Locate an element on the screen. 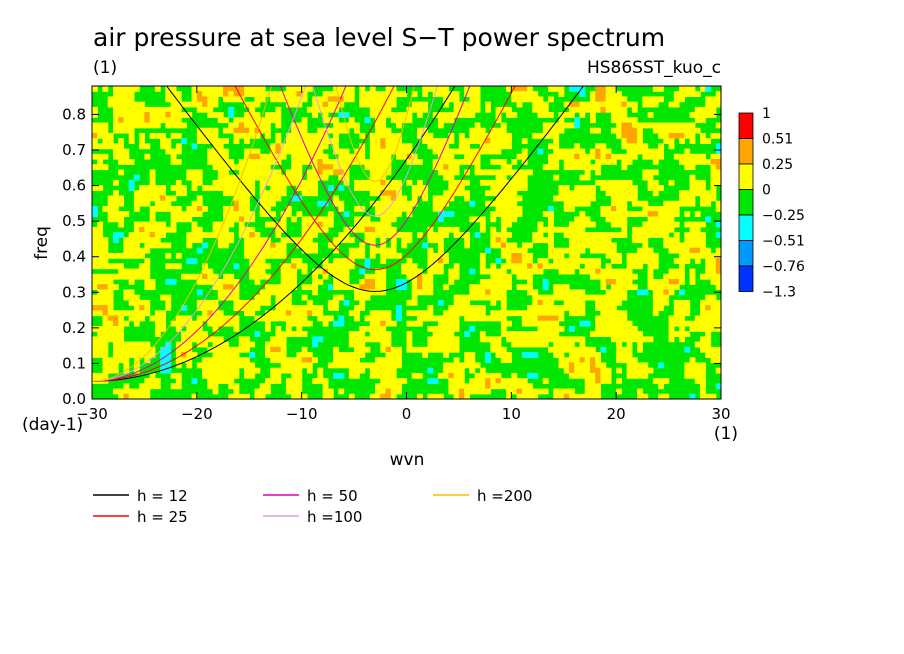 This screenshot has width=904, height=654. x-tick-label: −20 is located at coordinates (197, 414).